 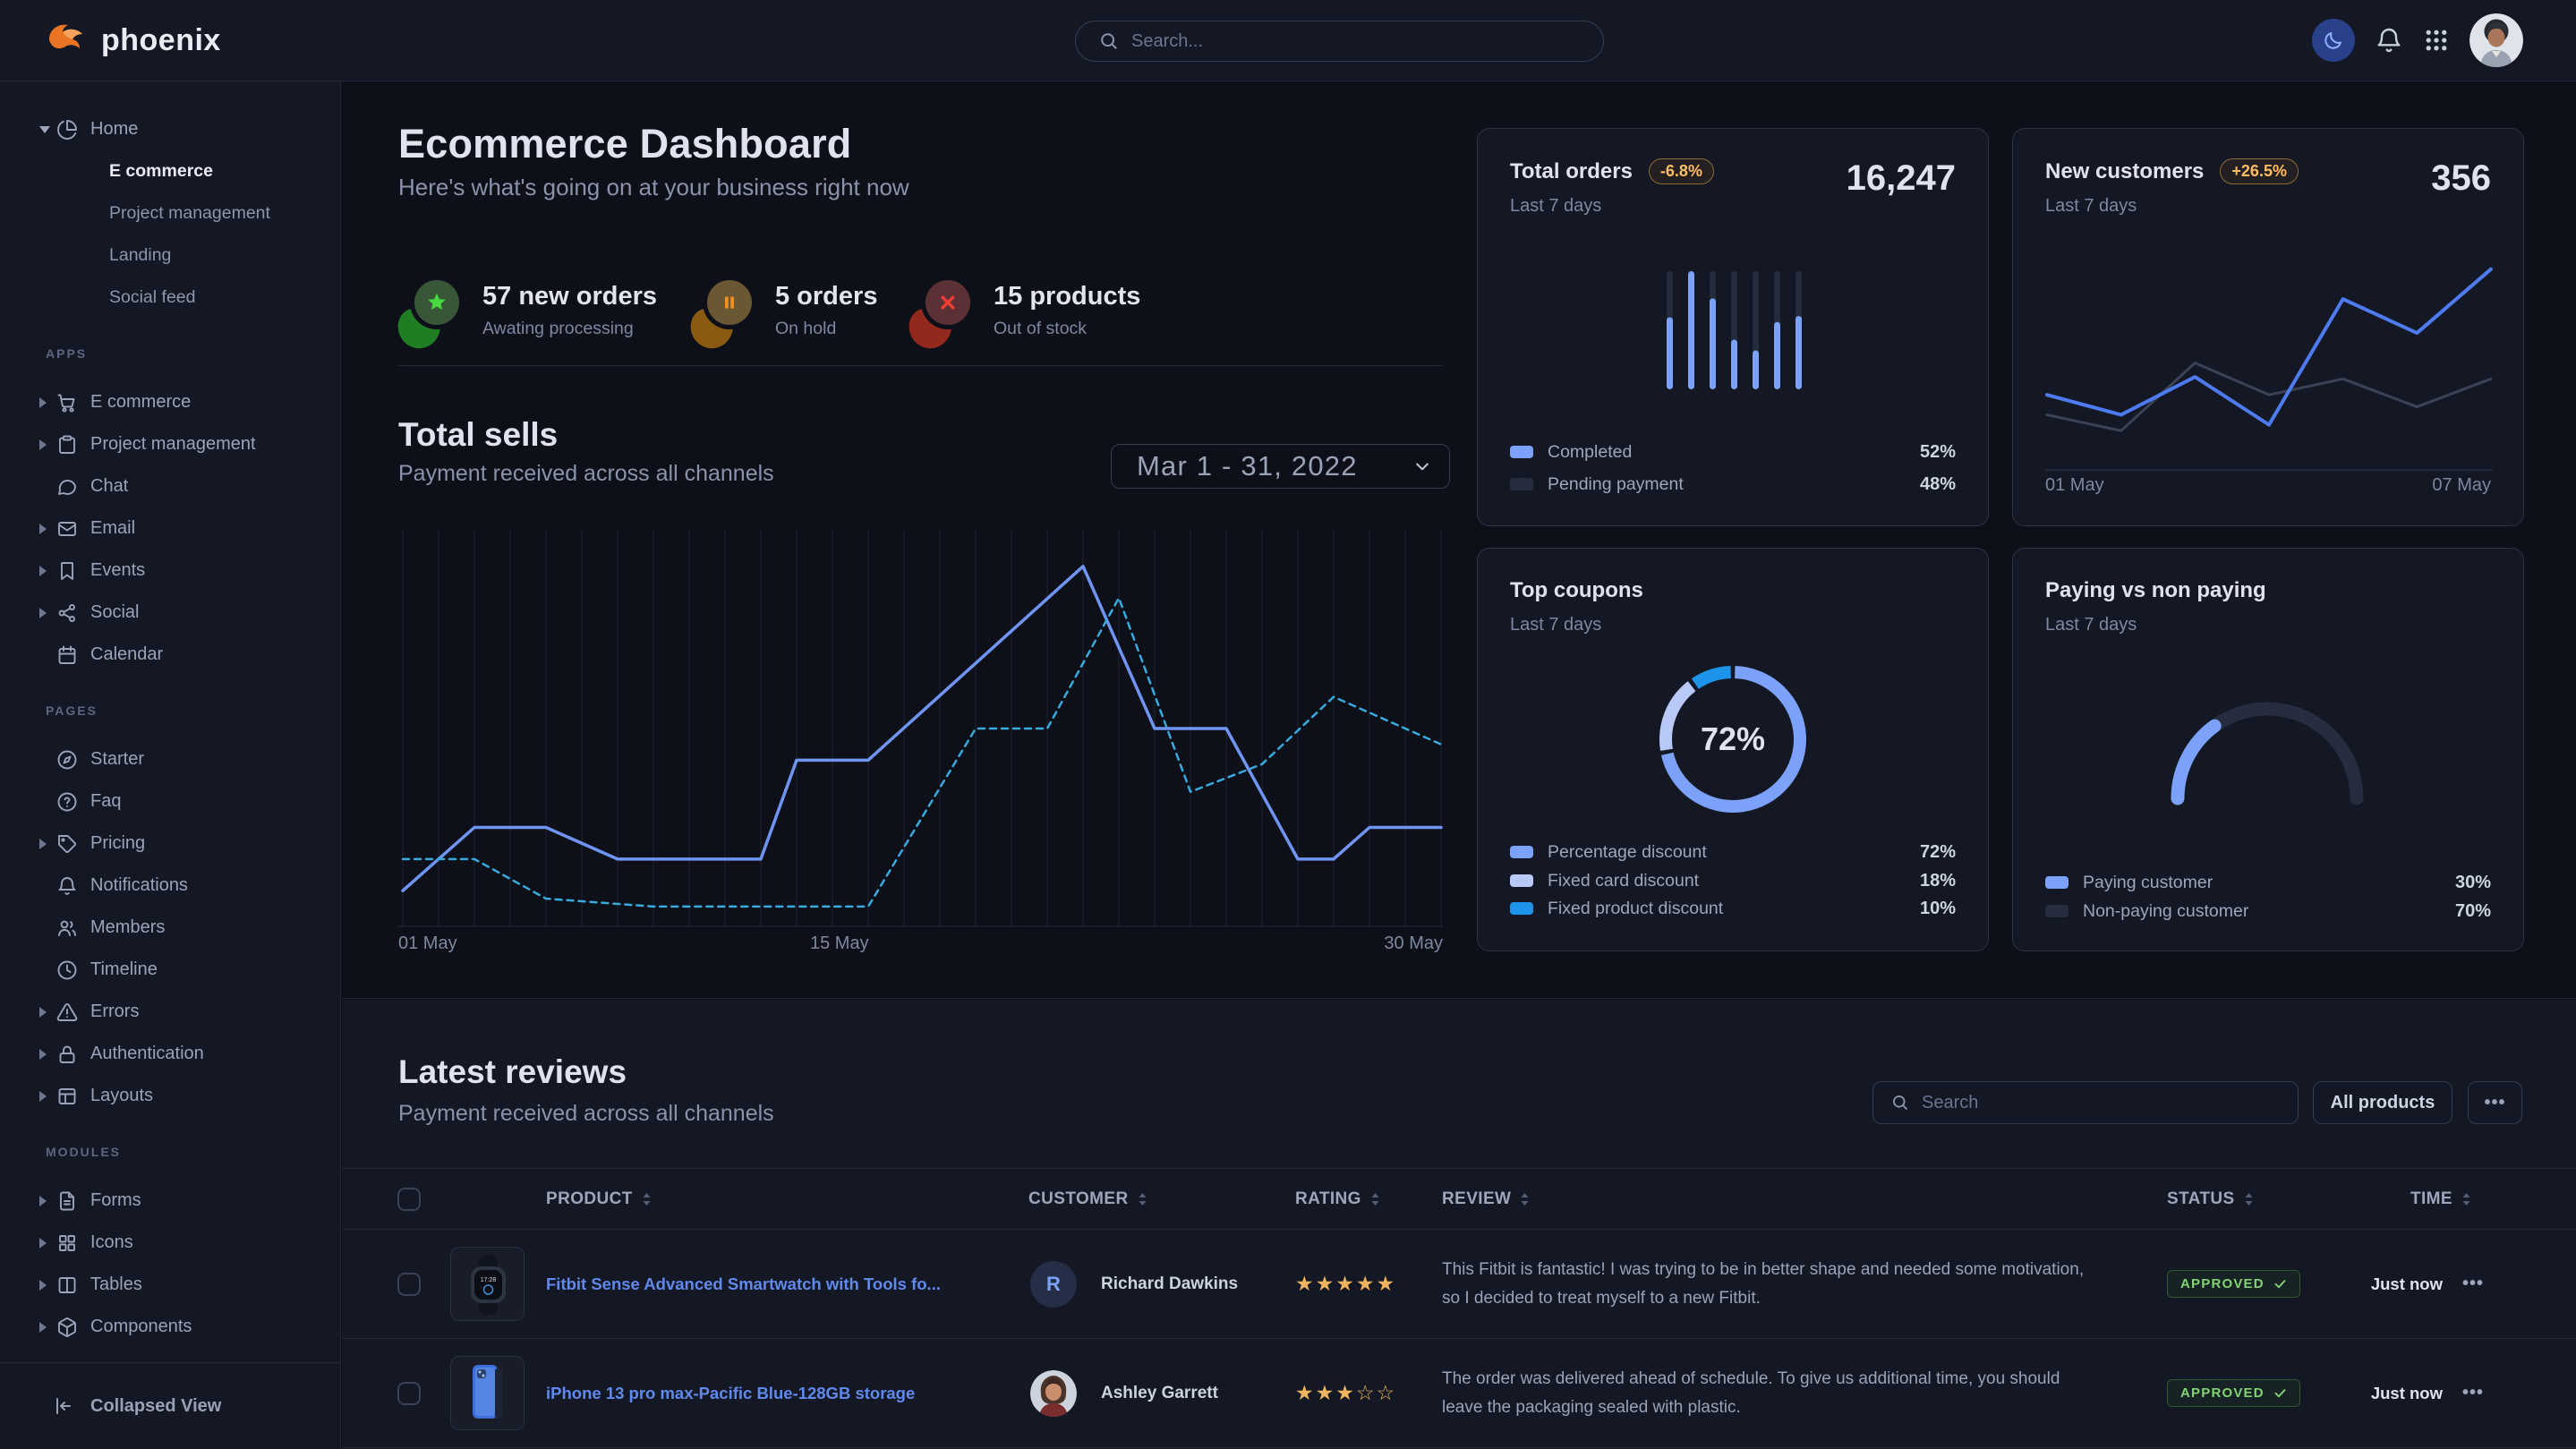 I want to click on sidebar-item-home: Home, so click(x=170, y=129).